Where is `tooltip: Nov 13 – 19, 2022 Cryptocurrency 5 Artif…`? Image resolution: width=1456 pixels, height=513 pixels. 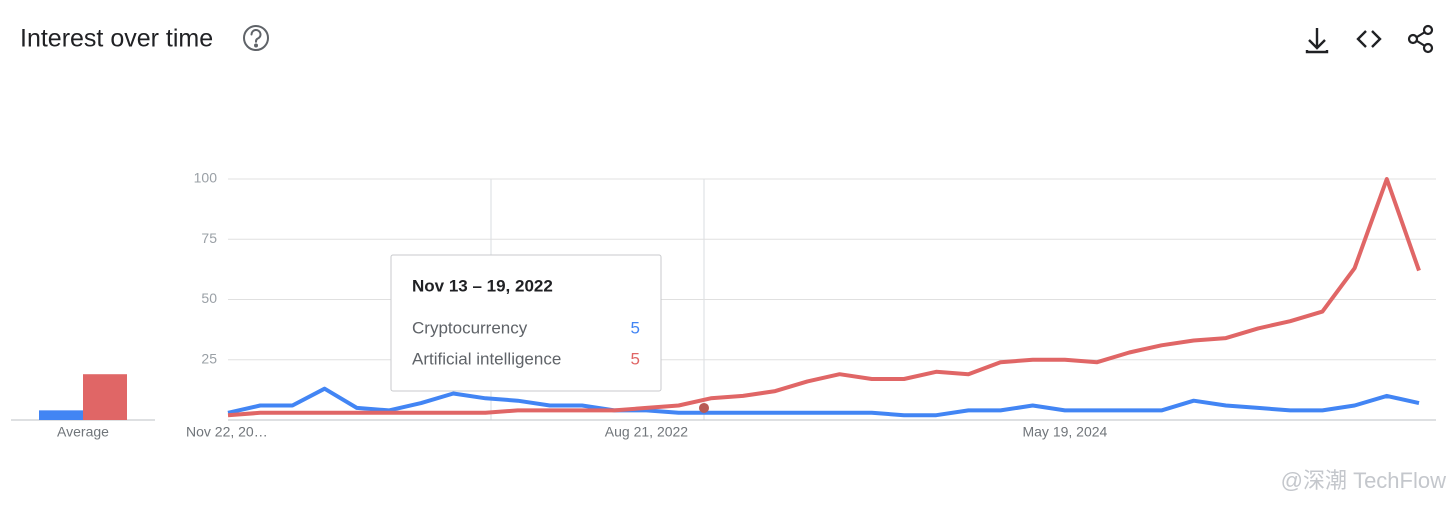
tooltip: Nov 13 – 19, 2022 Cryptocurrency 5 Artif… is located at coordinates (526, 323).